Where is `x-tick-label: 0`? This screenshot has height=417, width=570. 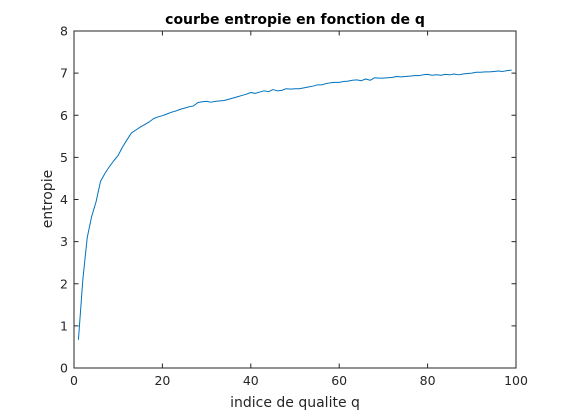
x-tick-label: 0 is located at coordinates (74, 380).